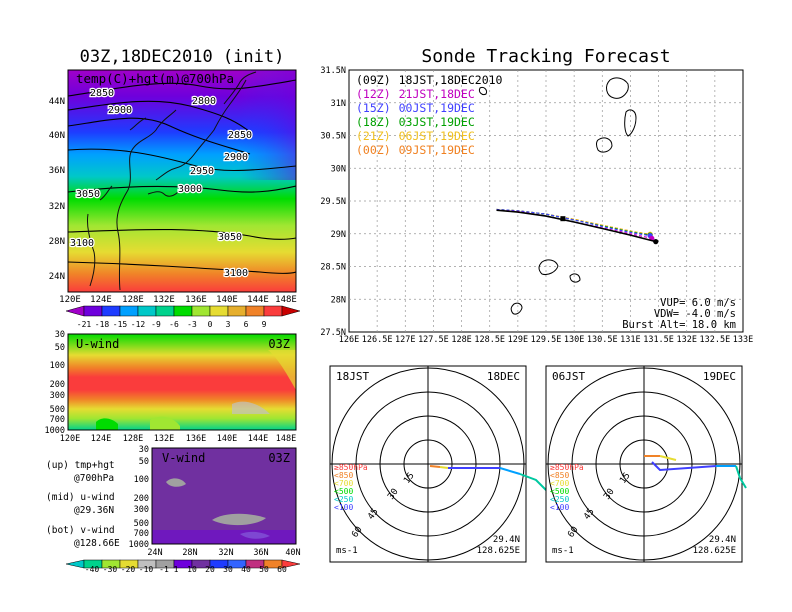  What do you see at coordinates (144, 450) in the screenshot?
I see `plevel-label: 30` at bounding box center [144, 450].